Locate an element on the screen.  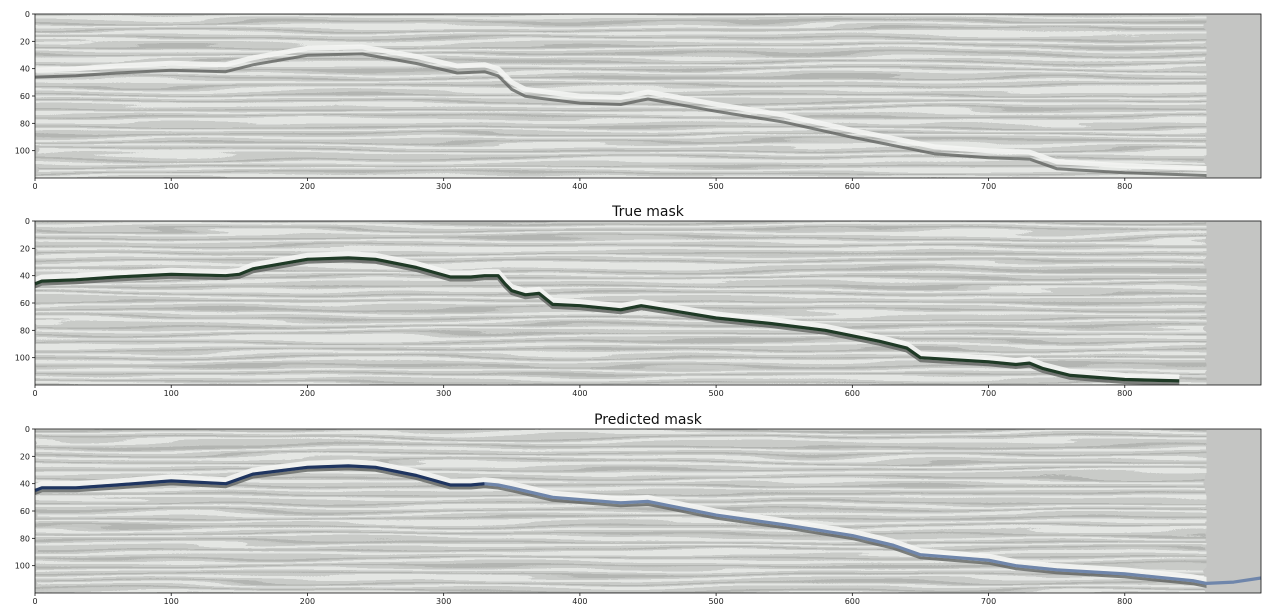
panel-title-predicted-mask: Predicted mask is located at coordinates (648, 420).